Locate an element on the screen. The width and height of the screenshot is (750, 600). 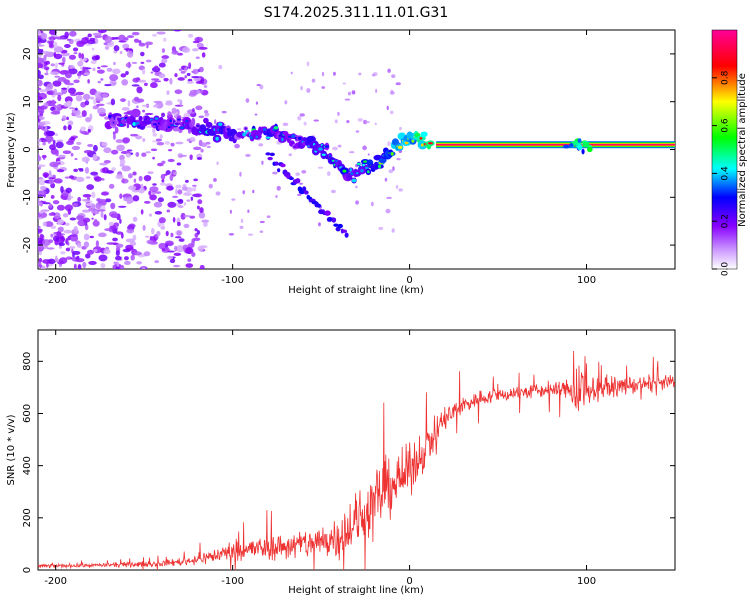
snr-y-label: SNR (10 * v/v) is located at coordinates (11, 449).